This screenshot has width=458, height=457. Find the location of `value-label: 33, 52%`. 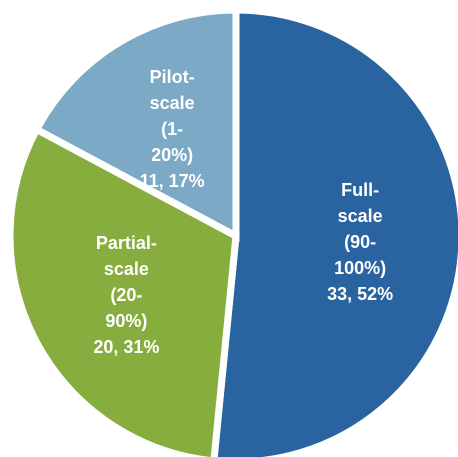

value-label: 33, 52% is located at coordinates (360, 294).